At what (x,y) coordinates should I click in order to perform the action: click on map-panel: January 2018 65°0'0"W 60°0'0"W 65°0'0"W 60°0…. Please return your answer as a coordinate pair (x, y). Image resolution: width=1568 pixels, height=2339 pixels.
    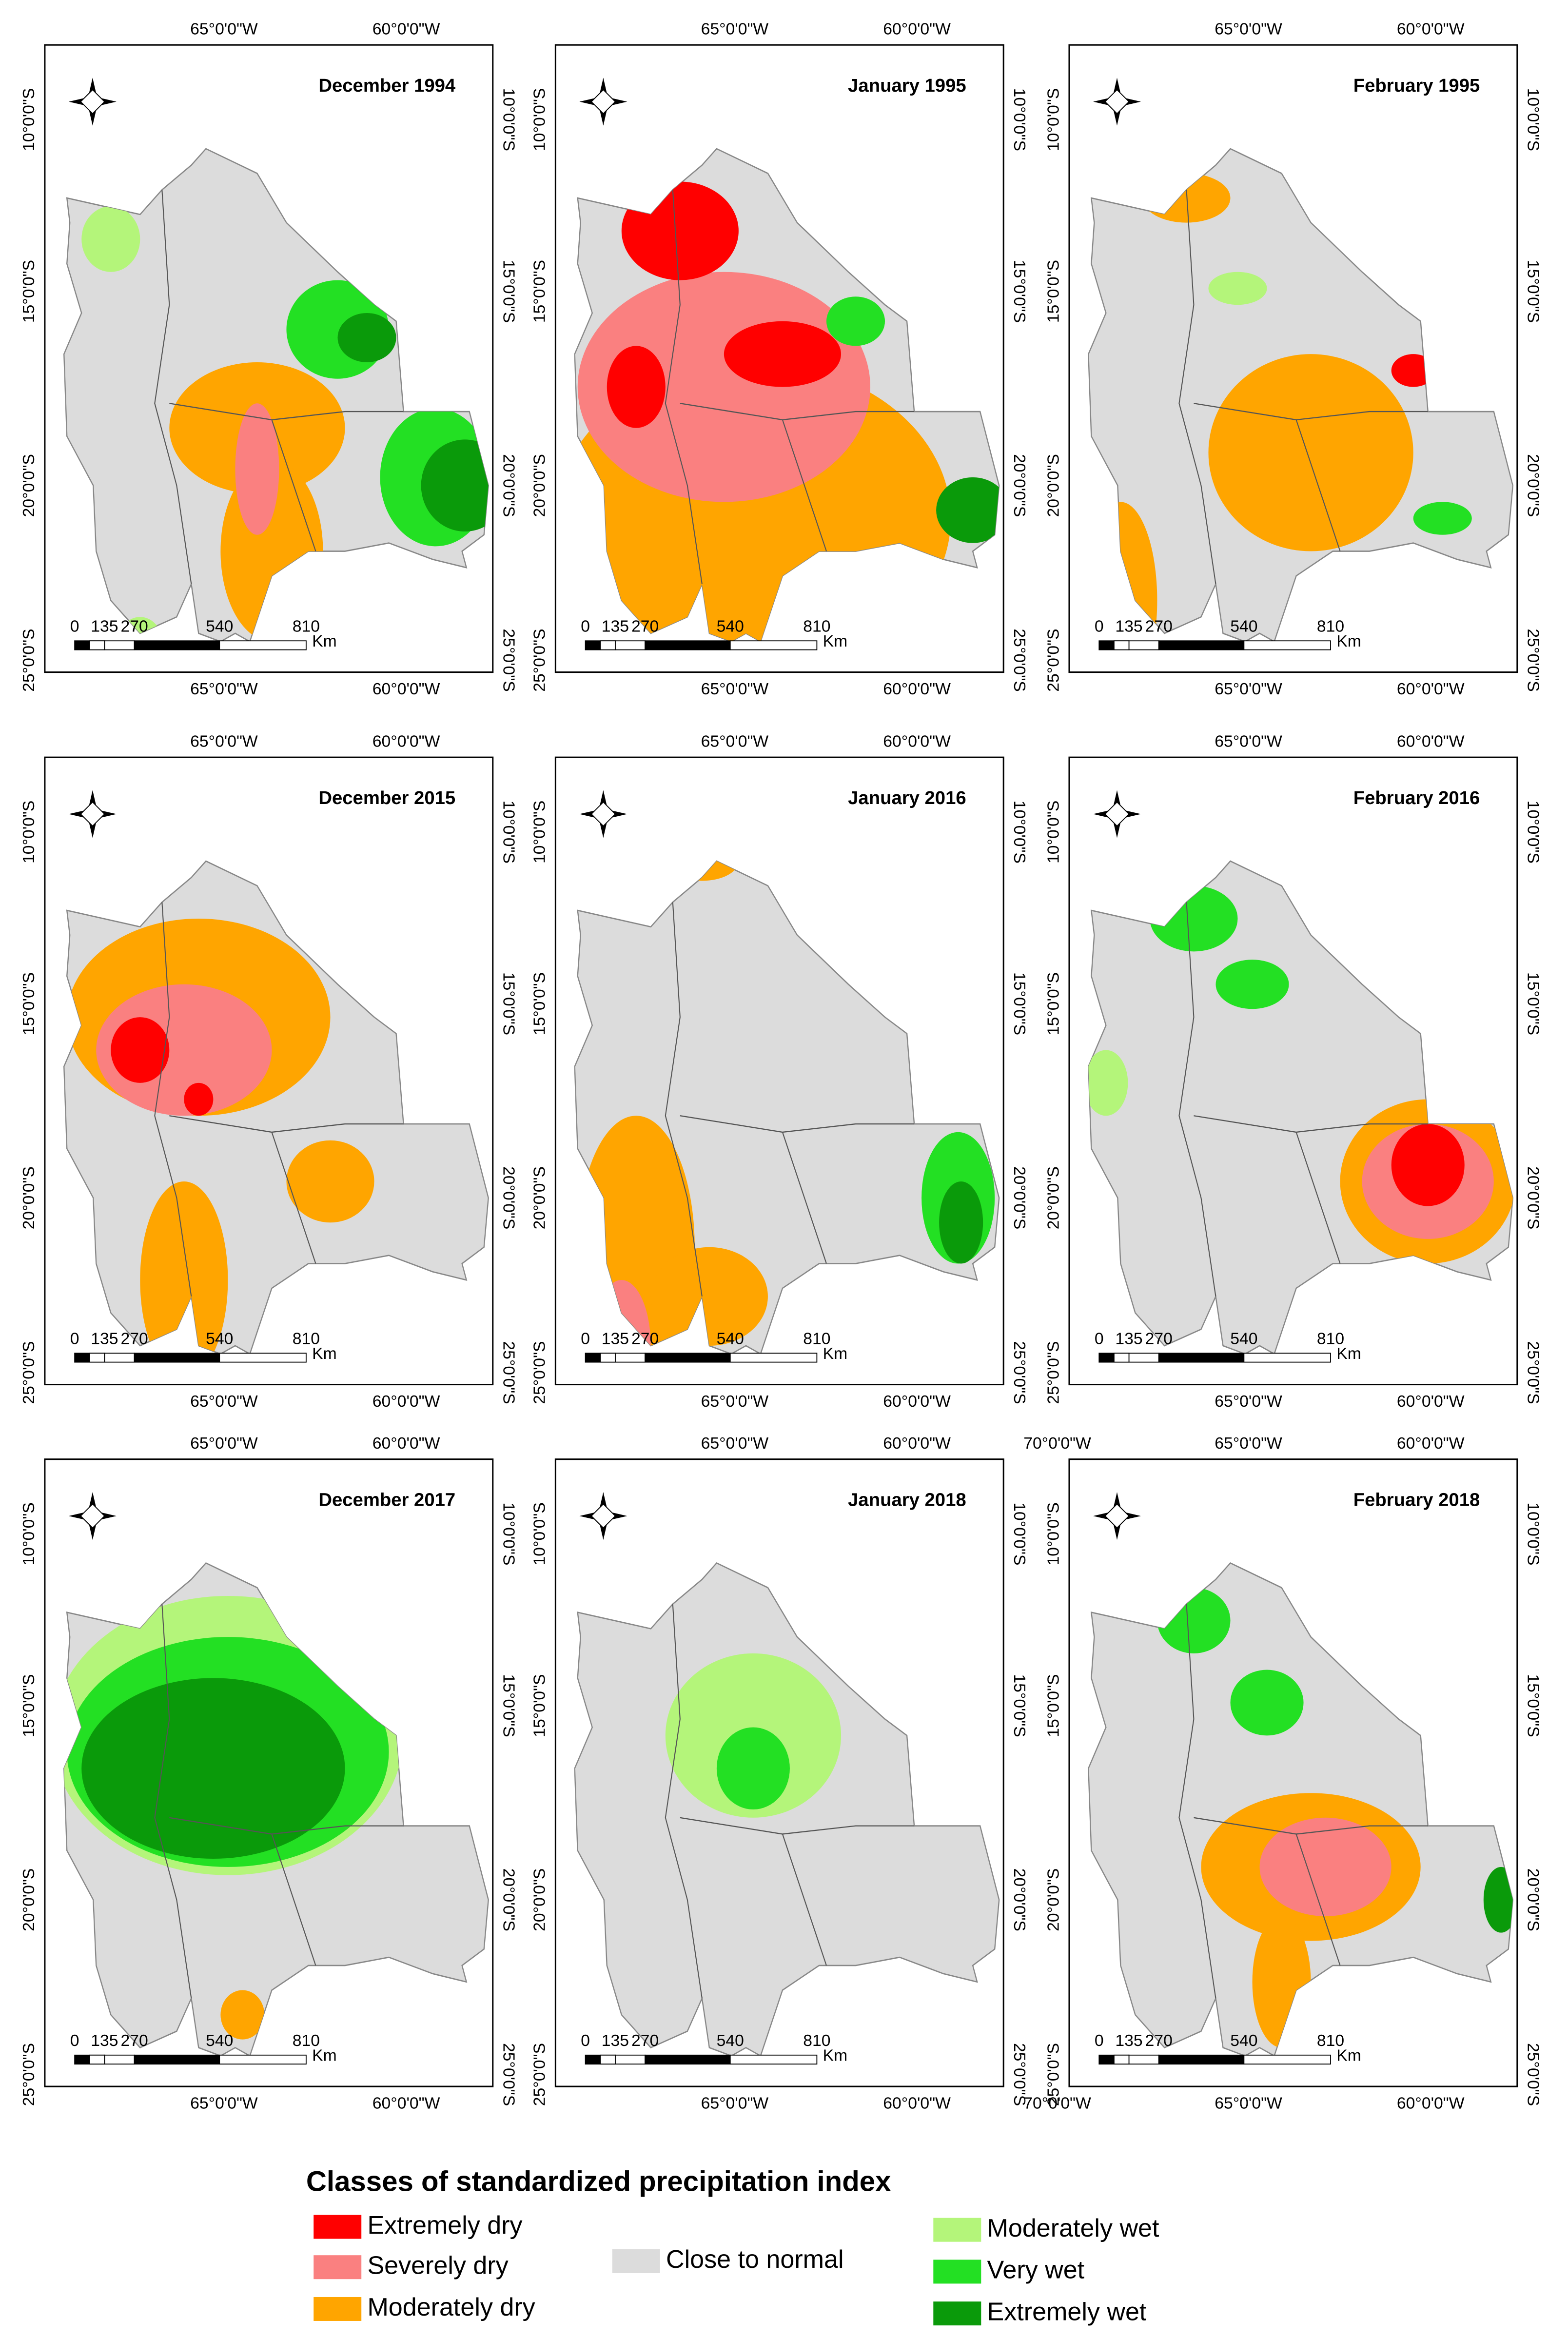
    Looking at the image, I should click on (779, 1774).